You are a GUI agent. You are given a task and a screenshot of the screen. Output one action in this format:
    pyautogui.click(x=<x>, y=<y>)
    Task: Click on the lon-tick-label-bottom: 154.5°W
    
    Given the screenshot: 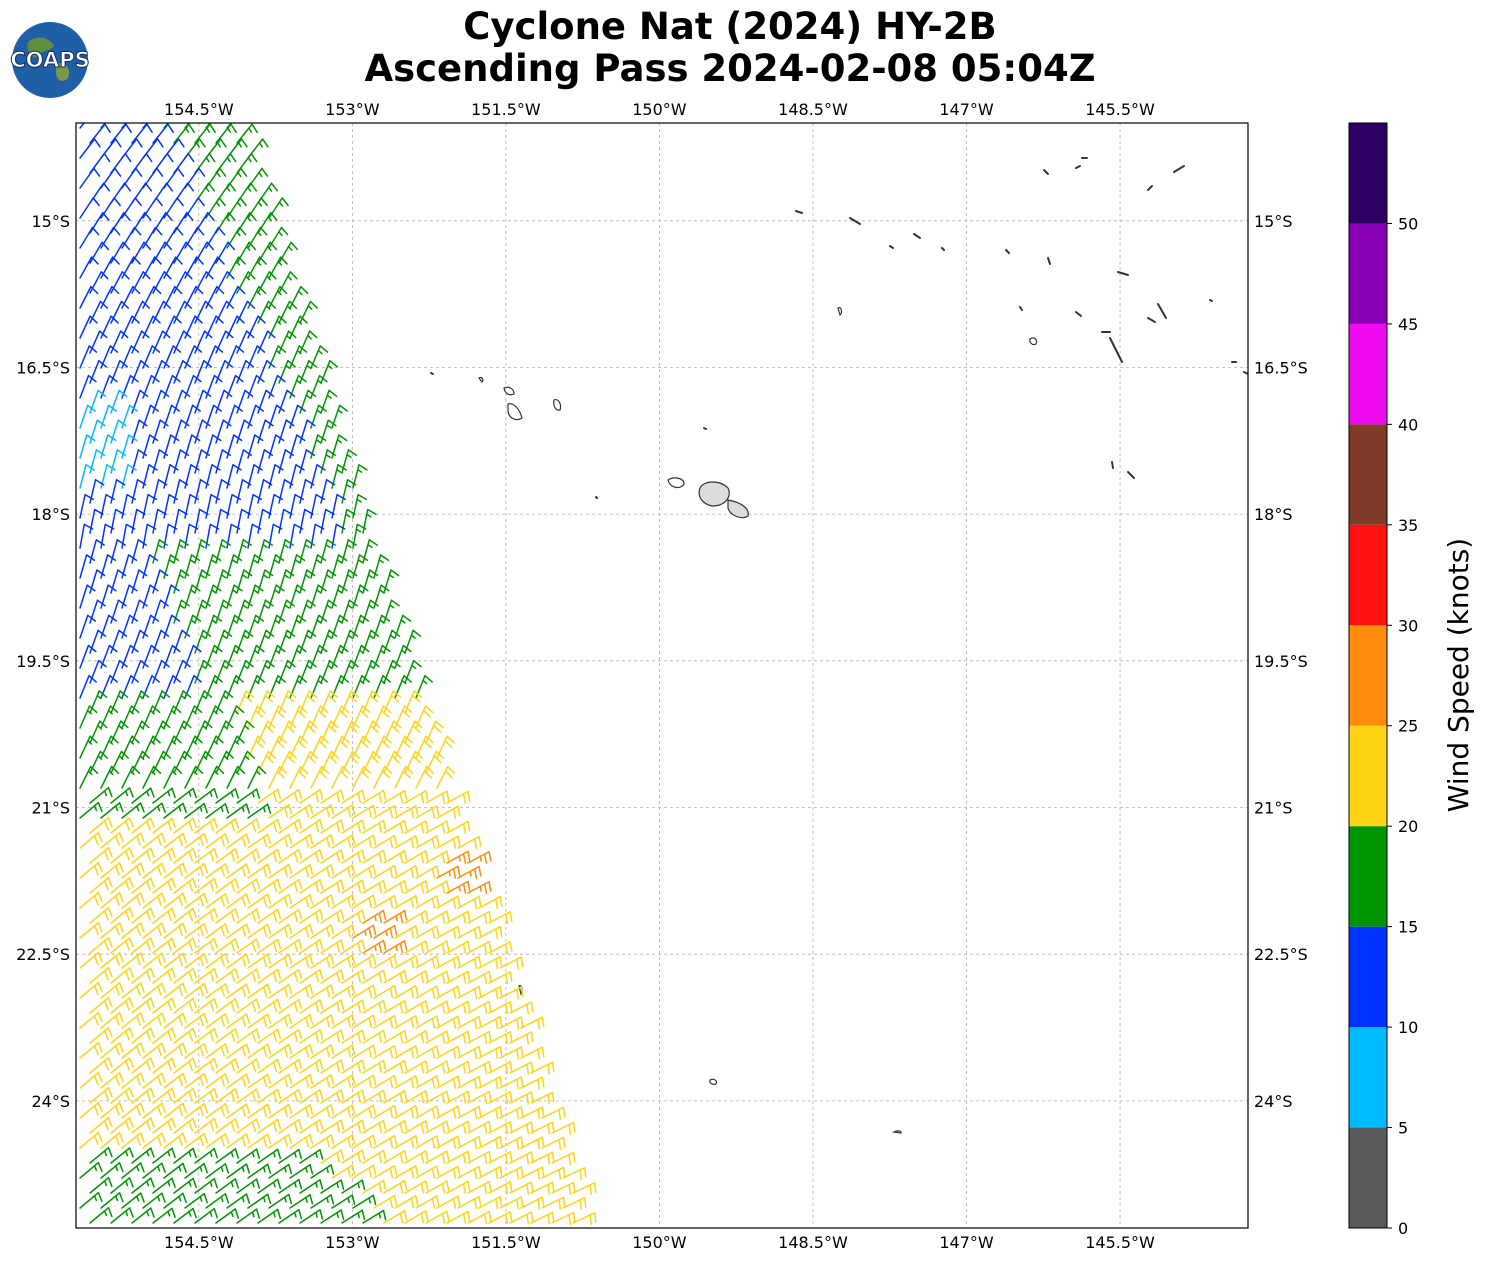 What is the action you would take?
    pyautogui.click(x=199, y=1242)
    